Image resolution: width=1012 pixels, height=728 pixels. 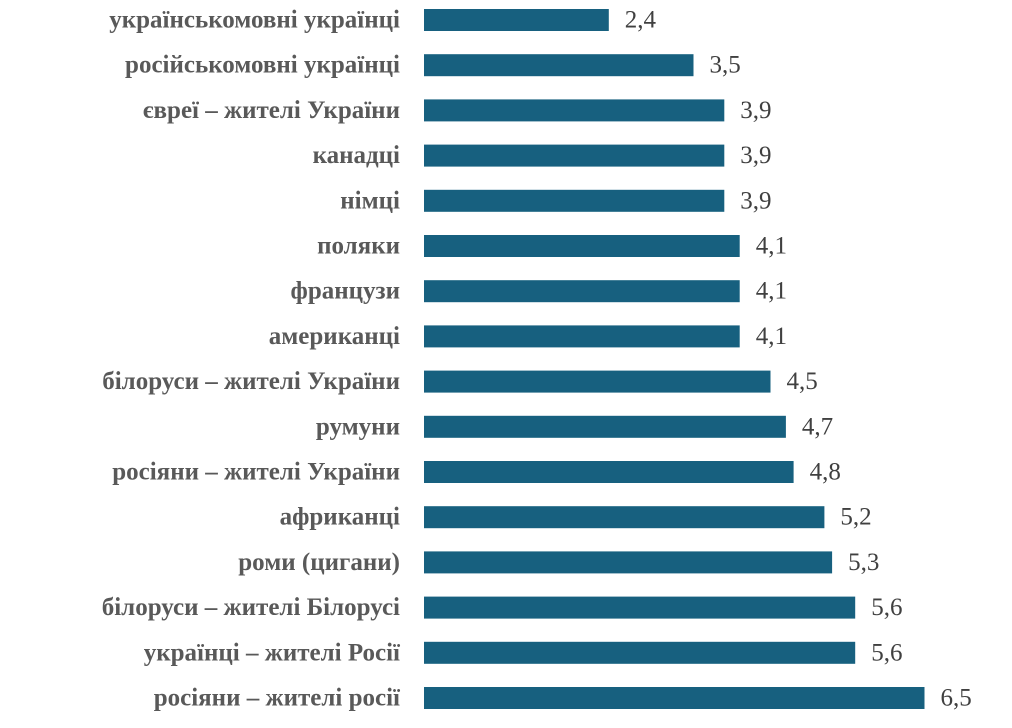 I want to click on value-label: 4,5, so click(x=802, y=381).